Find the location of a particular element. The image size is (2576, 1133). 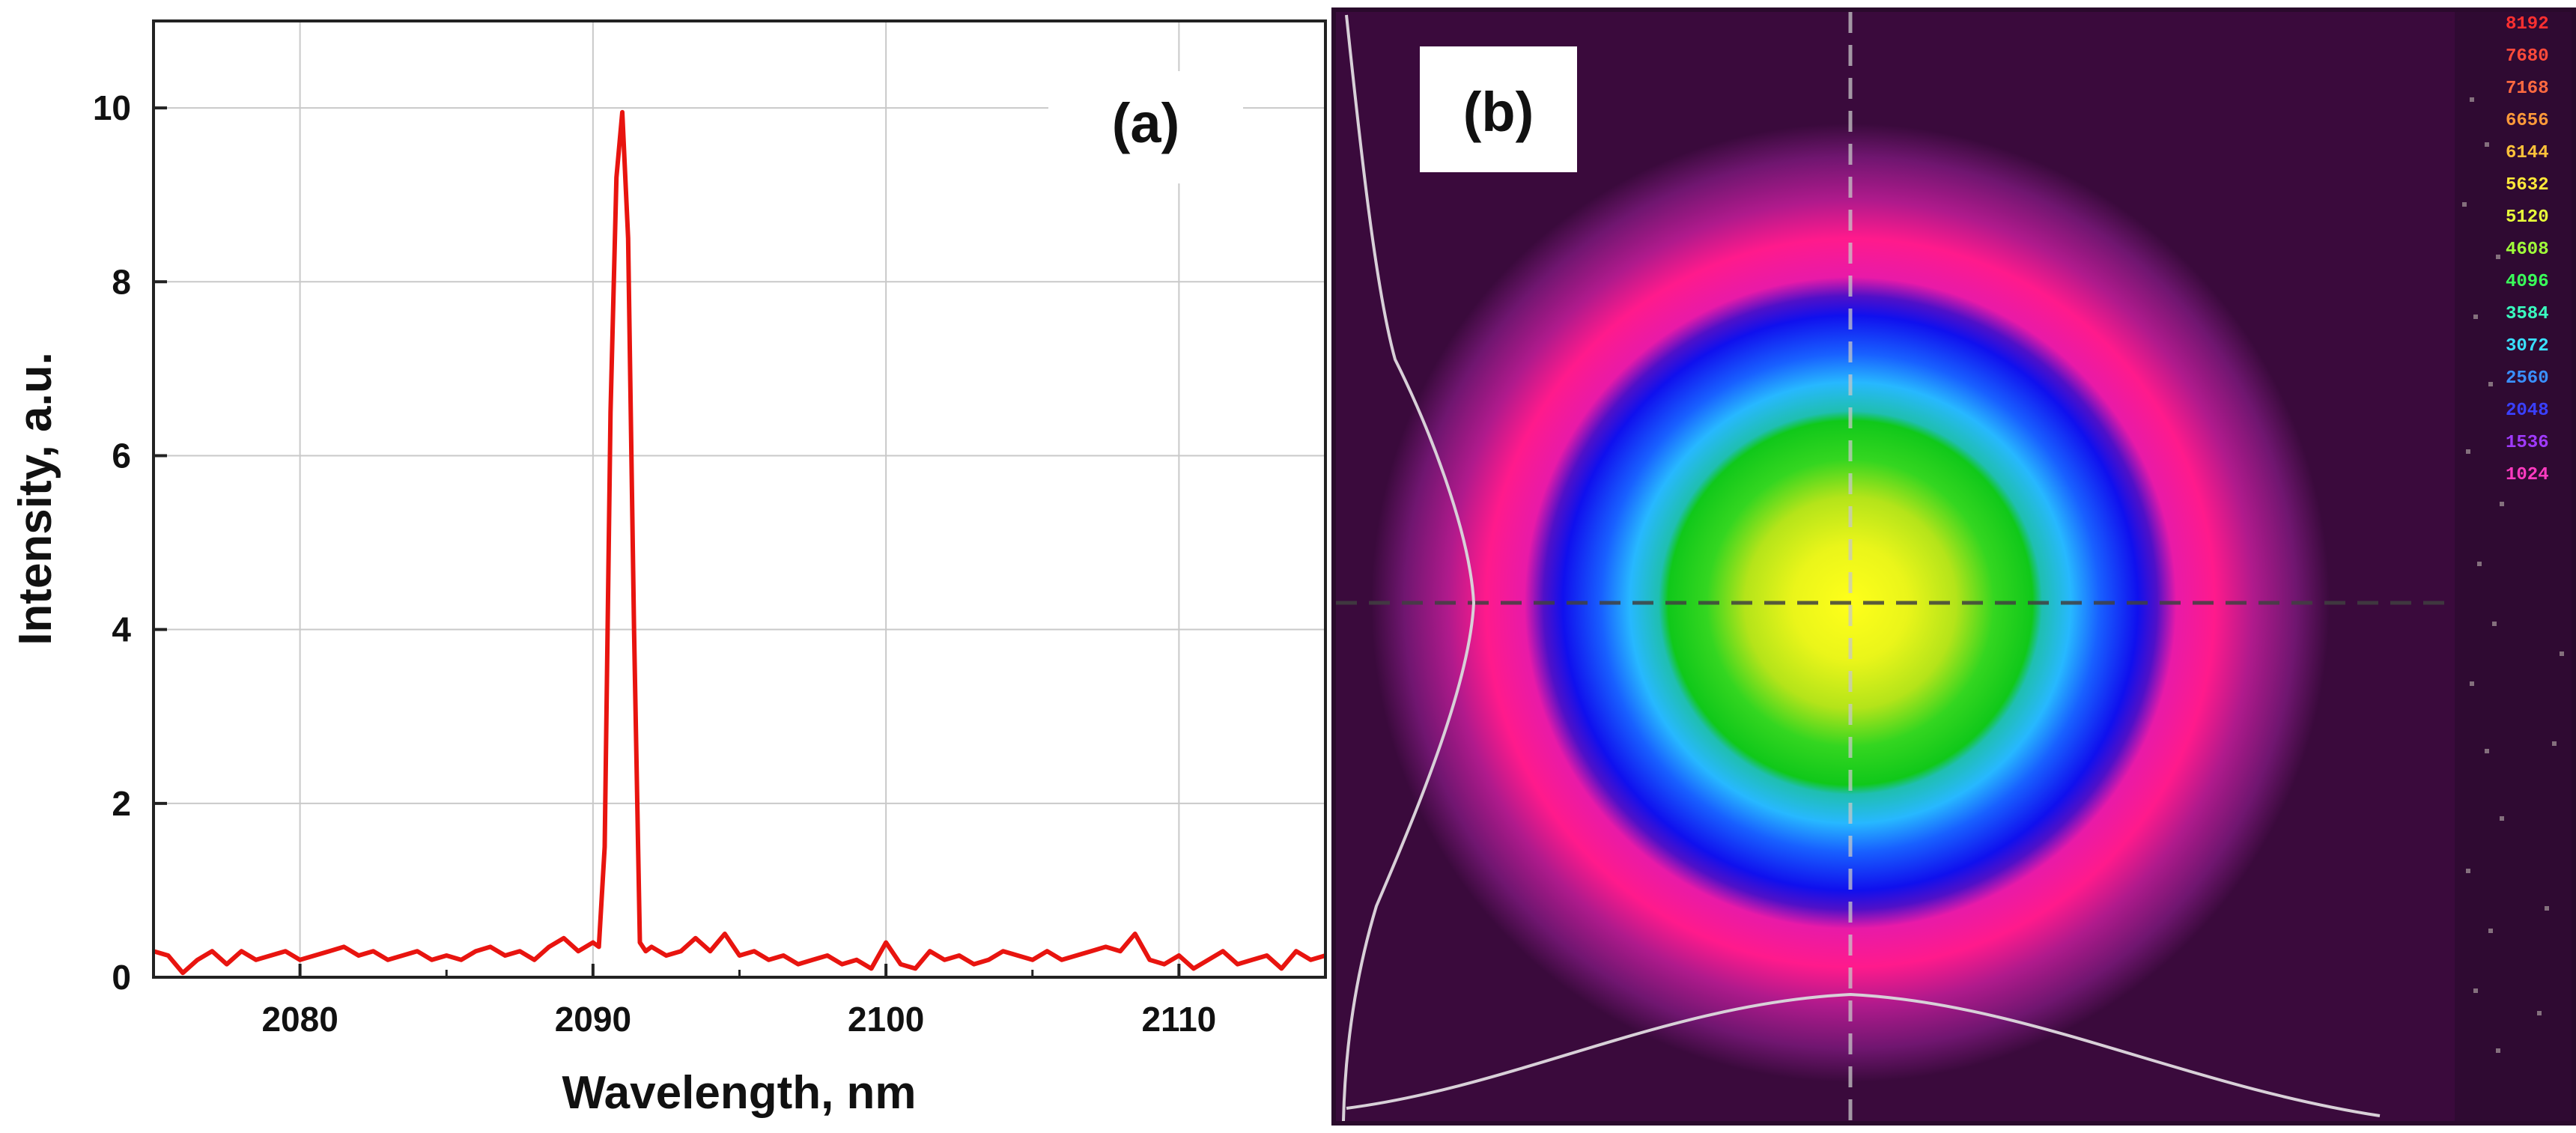

colorbar-label: 7680 is located at coordinates (2527, 56).